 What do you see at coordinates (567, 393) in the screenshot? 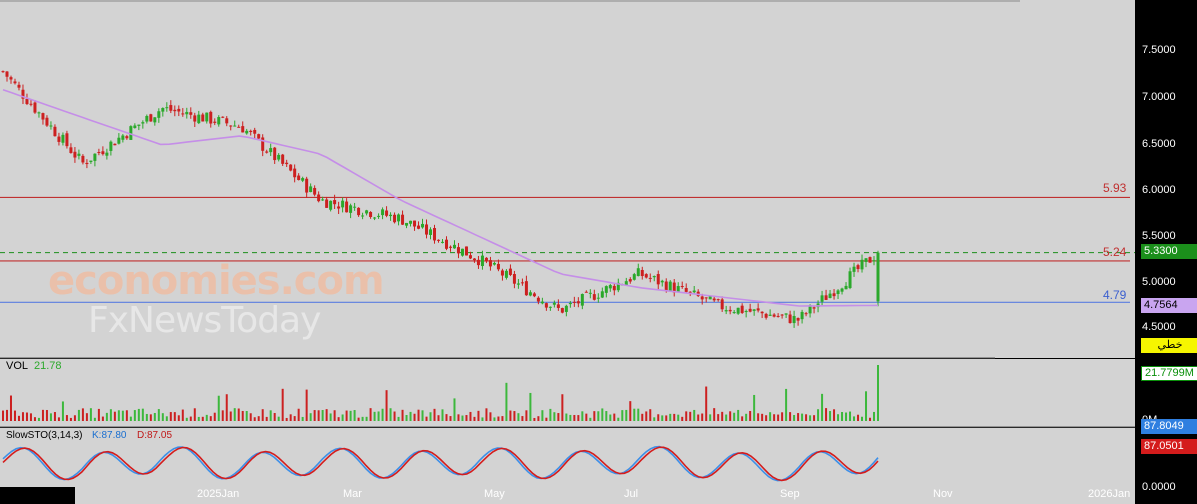
I see `volume-panel` at bounding box center [567, 393].